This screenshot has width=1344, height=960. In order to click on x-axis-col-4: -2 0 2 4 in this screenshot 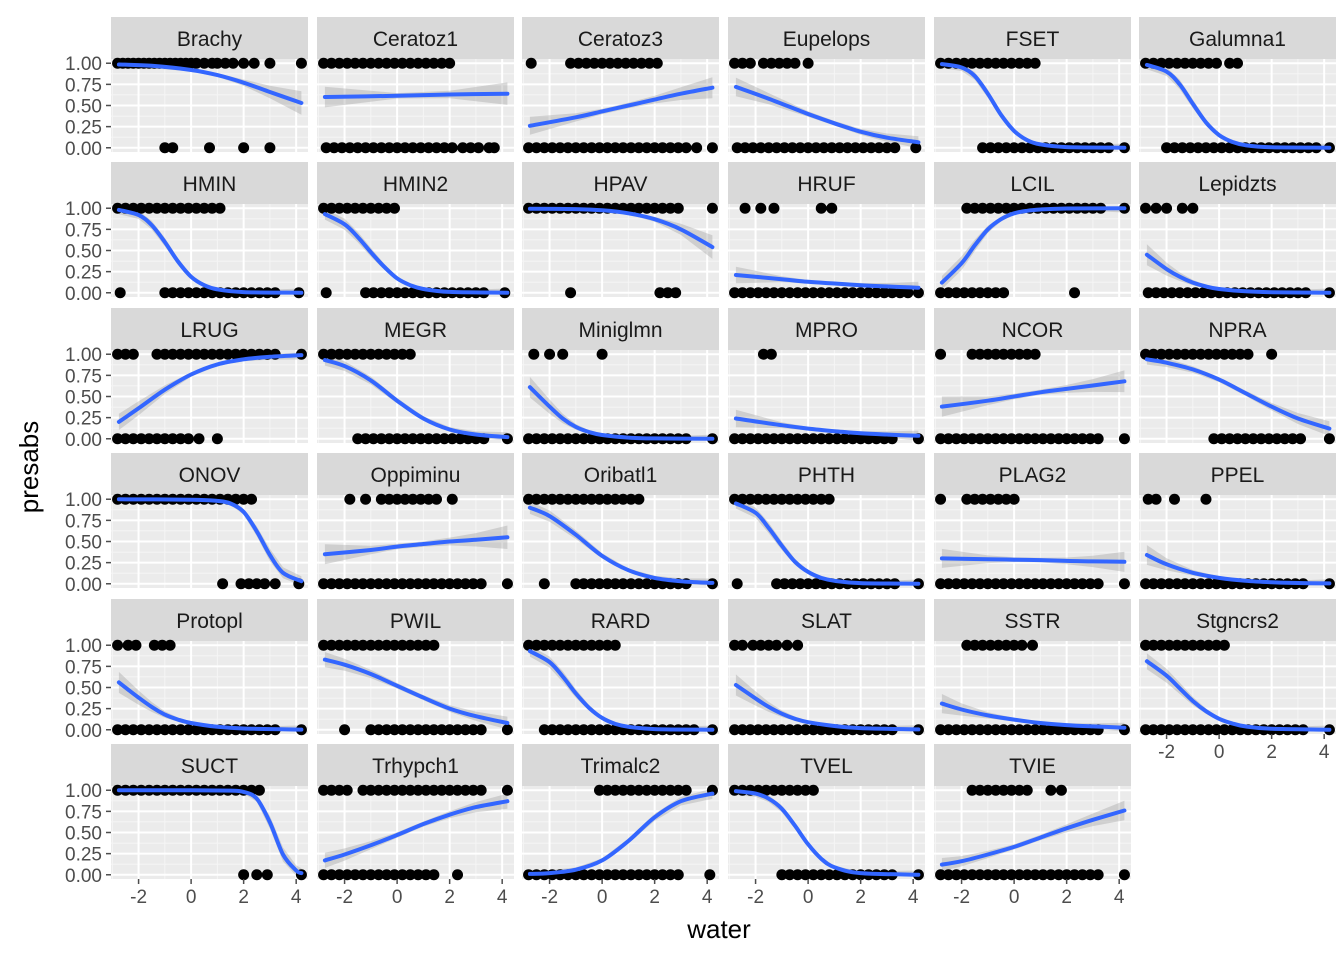, I will do `click(833, 893)`.